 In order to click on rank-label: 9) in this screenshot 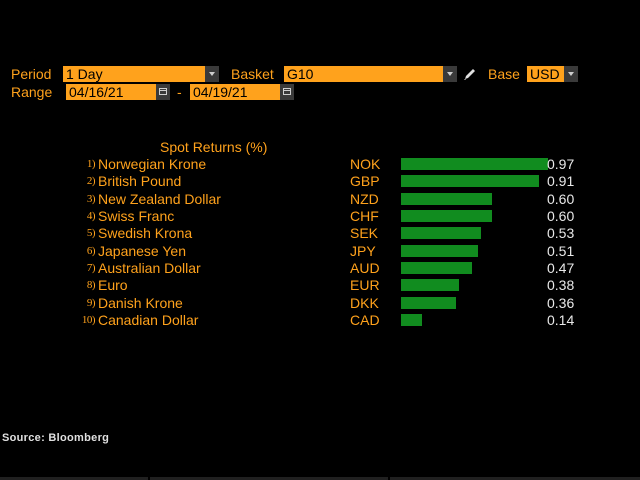, I will do `click(91, 303)`.